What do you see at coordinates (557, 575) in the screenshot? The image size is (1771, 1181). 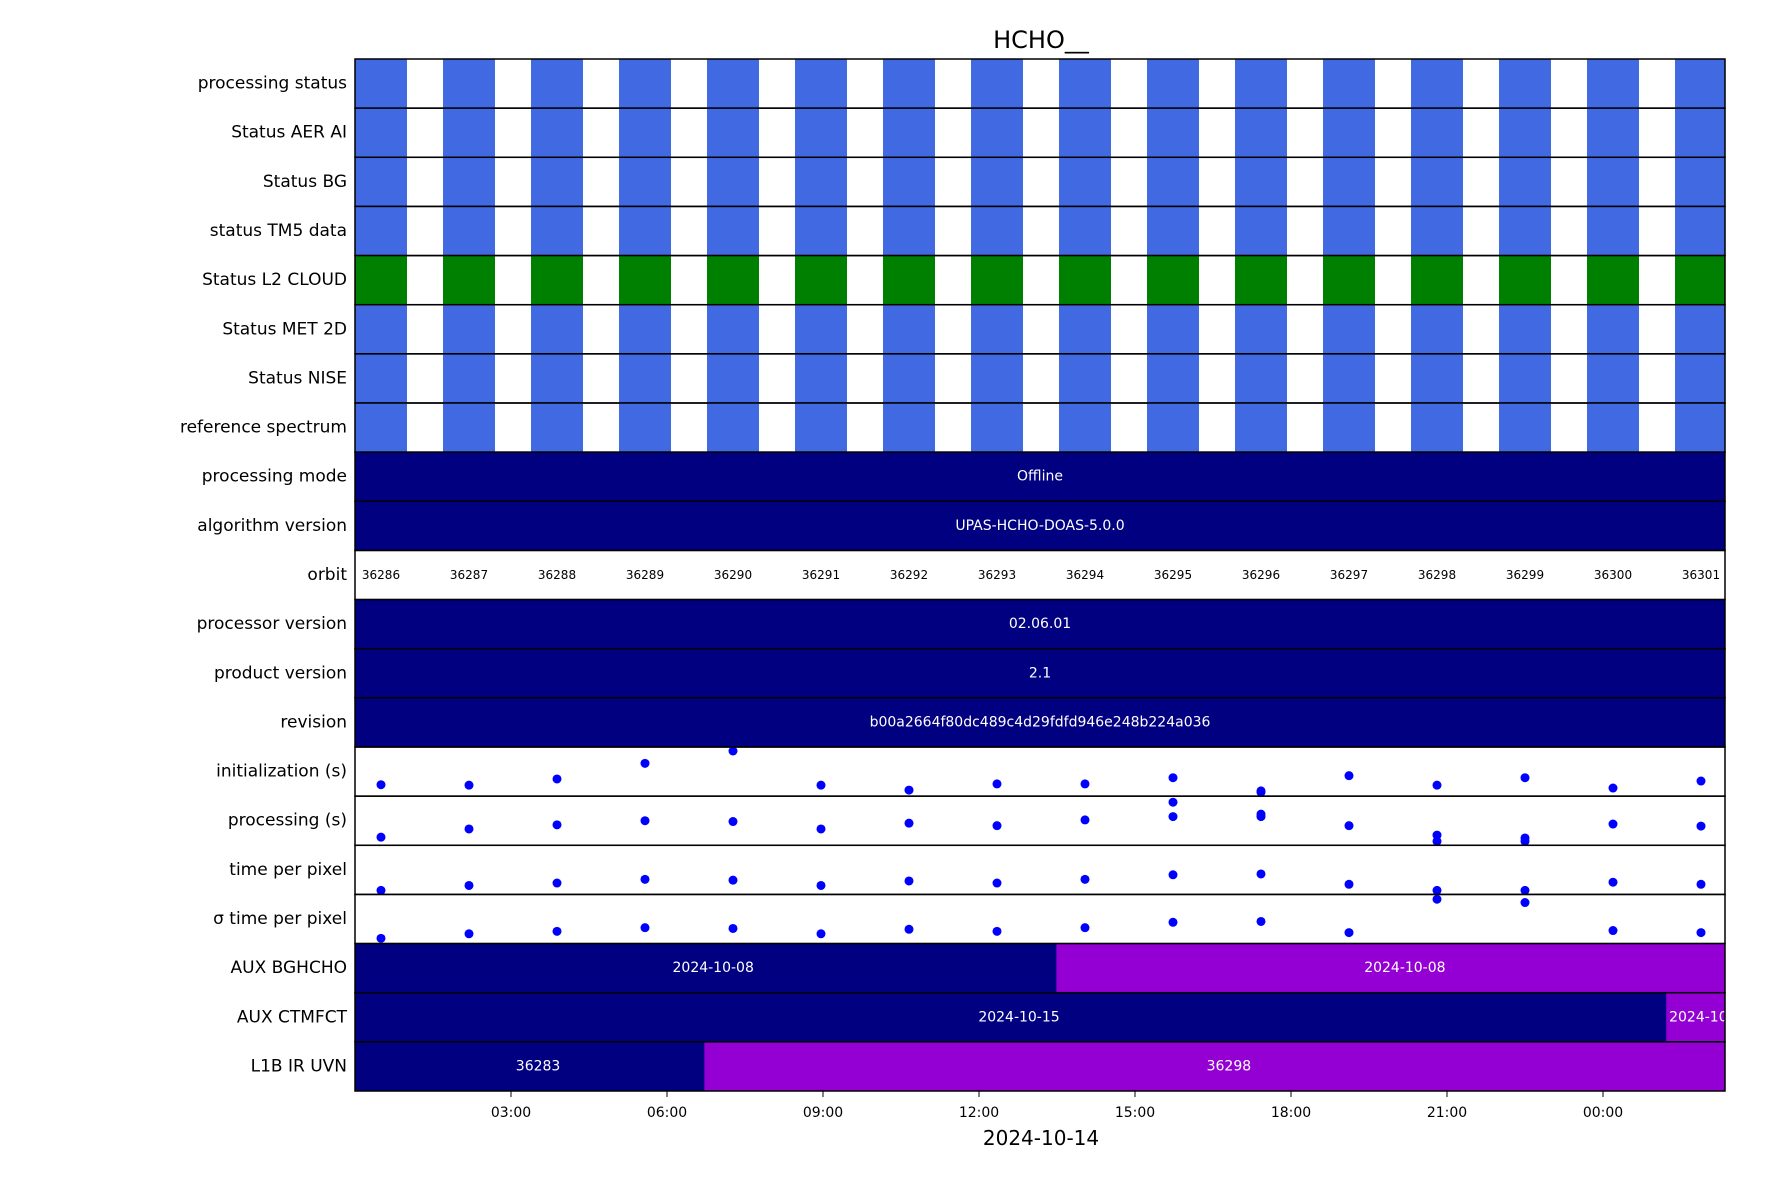 I see `orbit-number: 36288` at bounding box center [557, 575].